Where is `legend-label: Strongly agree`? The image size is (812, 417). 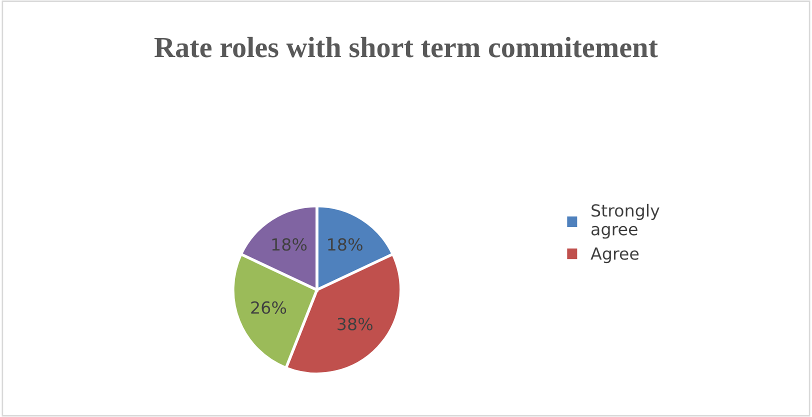 legend-label: Strongly agree is located at coordinates (625, 221).